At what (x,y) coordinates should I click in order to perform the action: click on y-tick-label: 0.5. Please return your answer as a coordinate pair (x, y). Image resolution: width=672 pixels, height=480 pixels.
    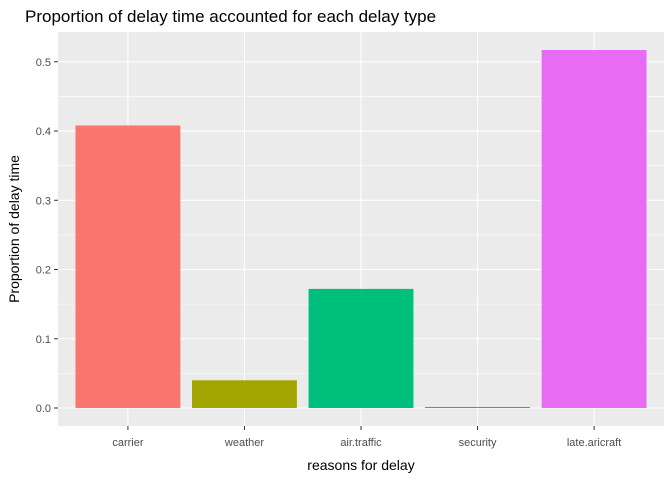
    Looking at the image, I should click on (43, 63).